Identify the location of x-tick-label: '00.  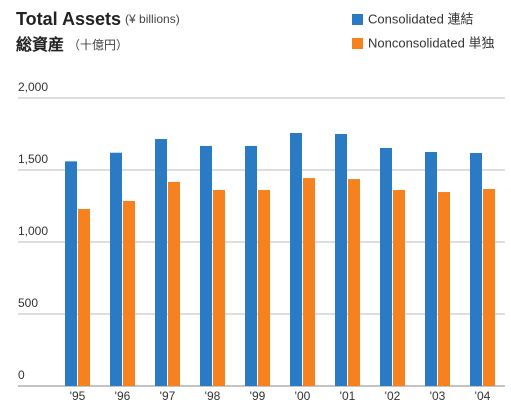
(303, 396).